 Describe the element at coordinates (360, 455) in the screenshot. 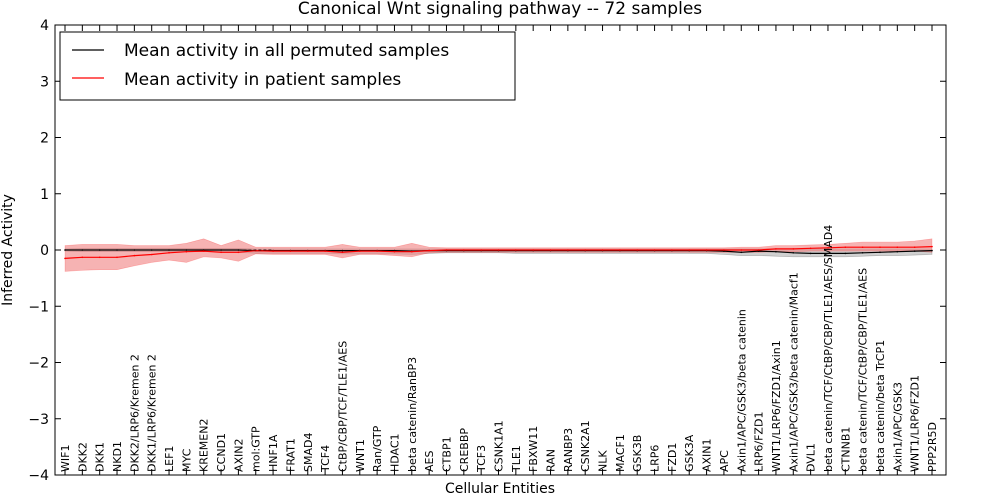

I see `entity-label: WNT1` at that location.